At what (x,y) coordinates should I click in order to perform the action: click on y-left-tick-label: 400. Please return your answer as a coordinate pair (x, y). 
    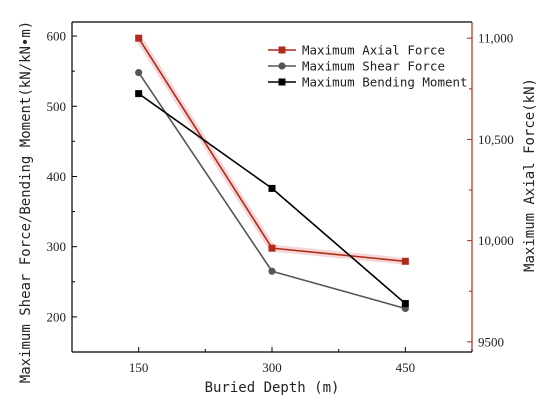
    Looking at the image, I should click on (57, 176).